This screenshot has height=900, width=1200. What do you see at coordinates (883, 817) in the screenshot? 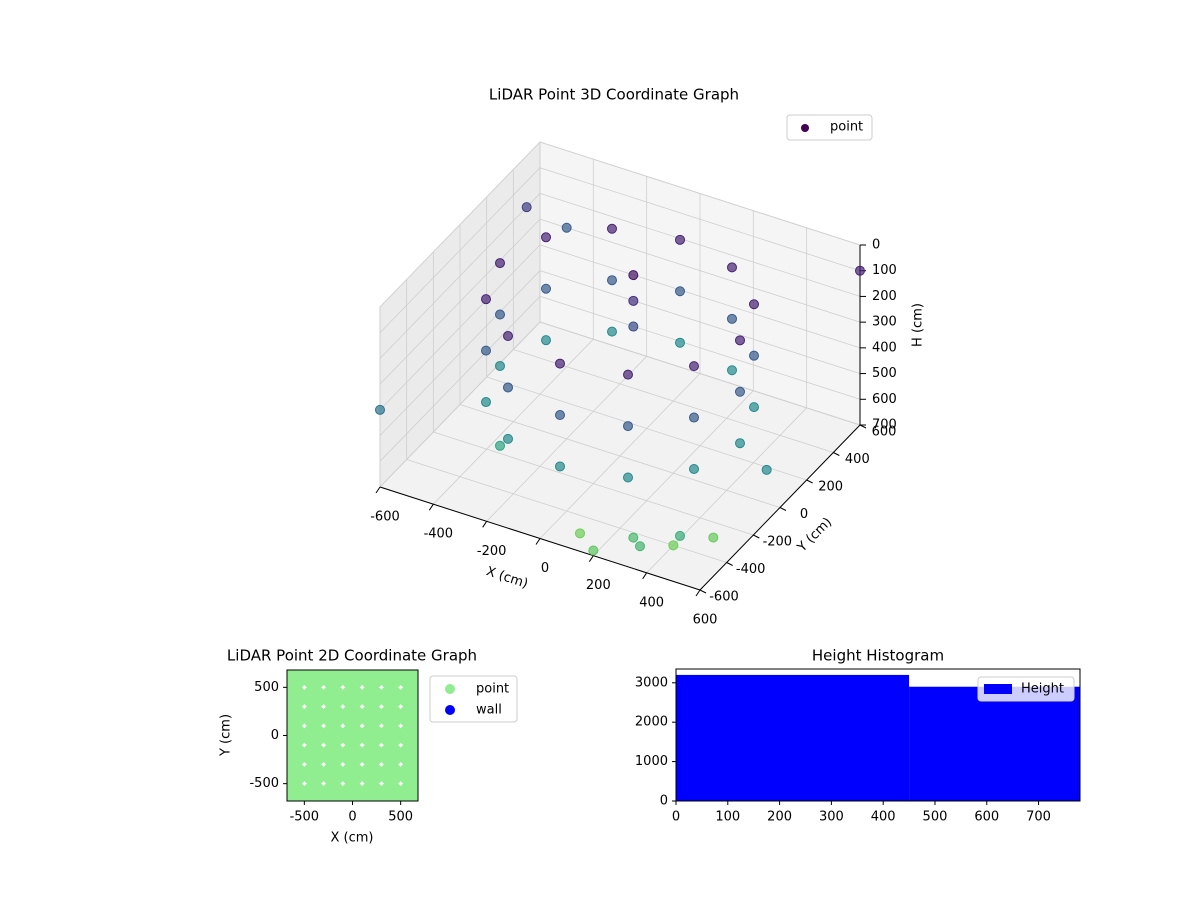
I see `x-tick-label: 400` at bounding box center [883, 817].